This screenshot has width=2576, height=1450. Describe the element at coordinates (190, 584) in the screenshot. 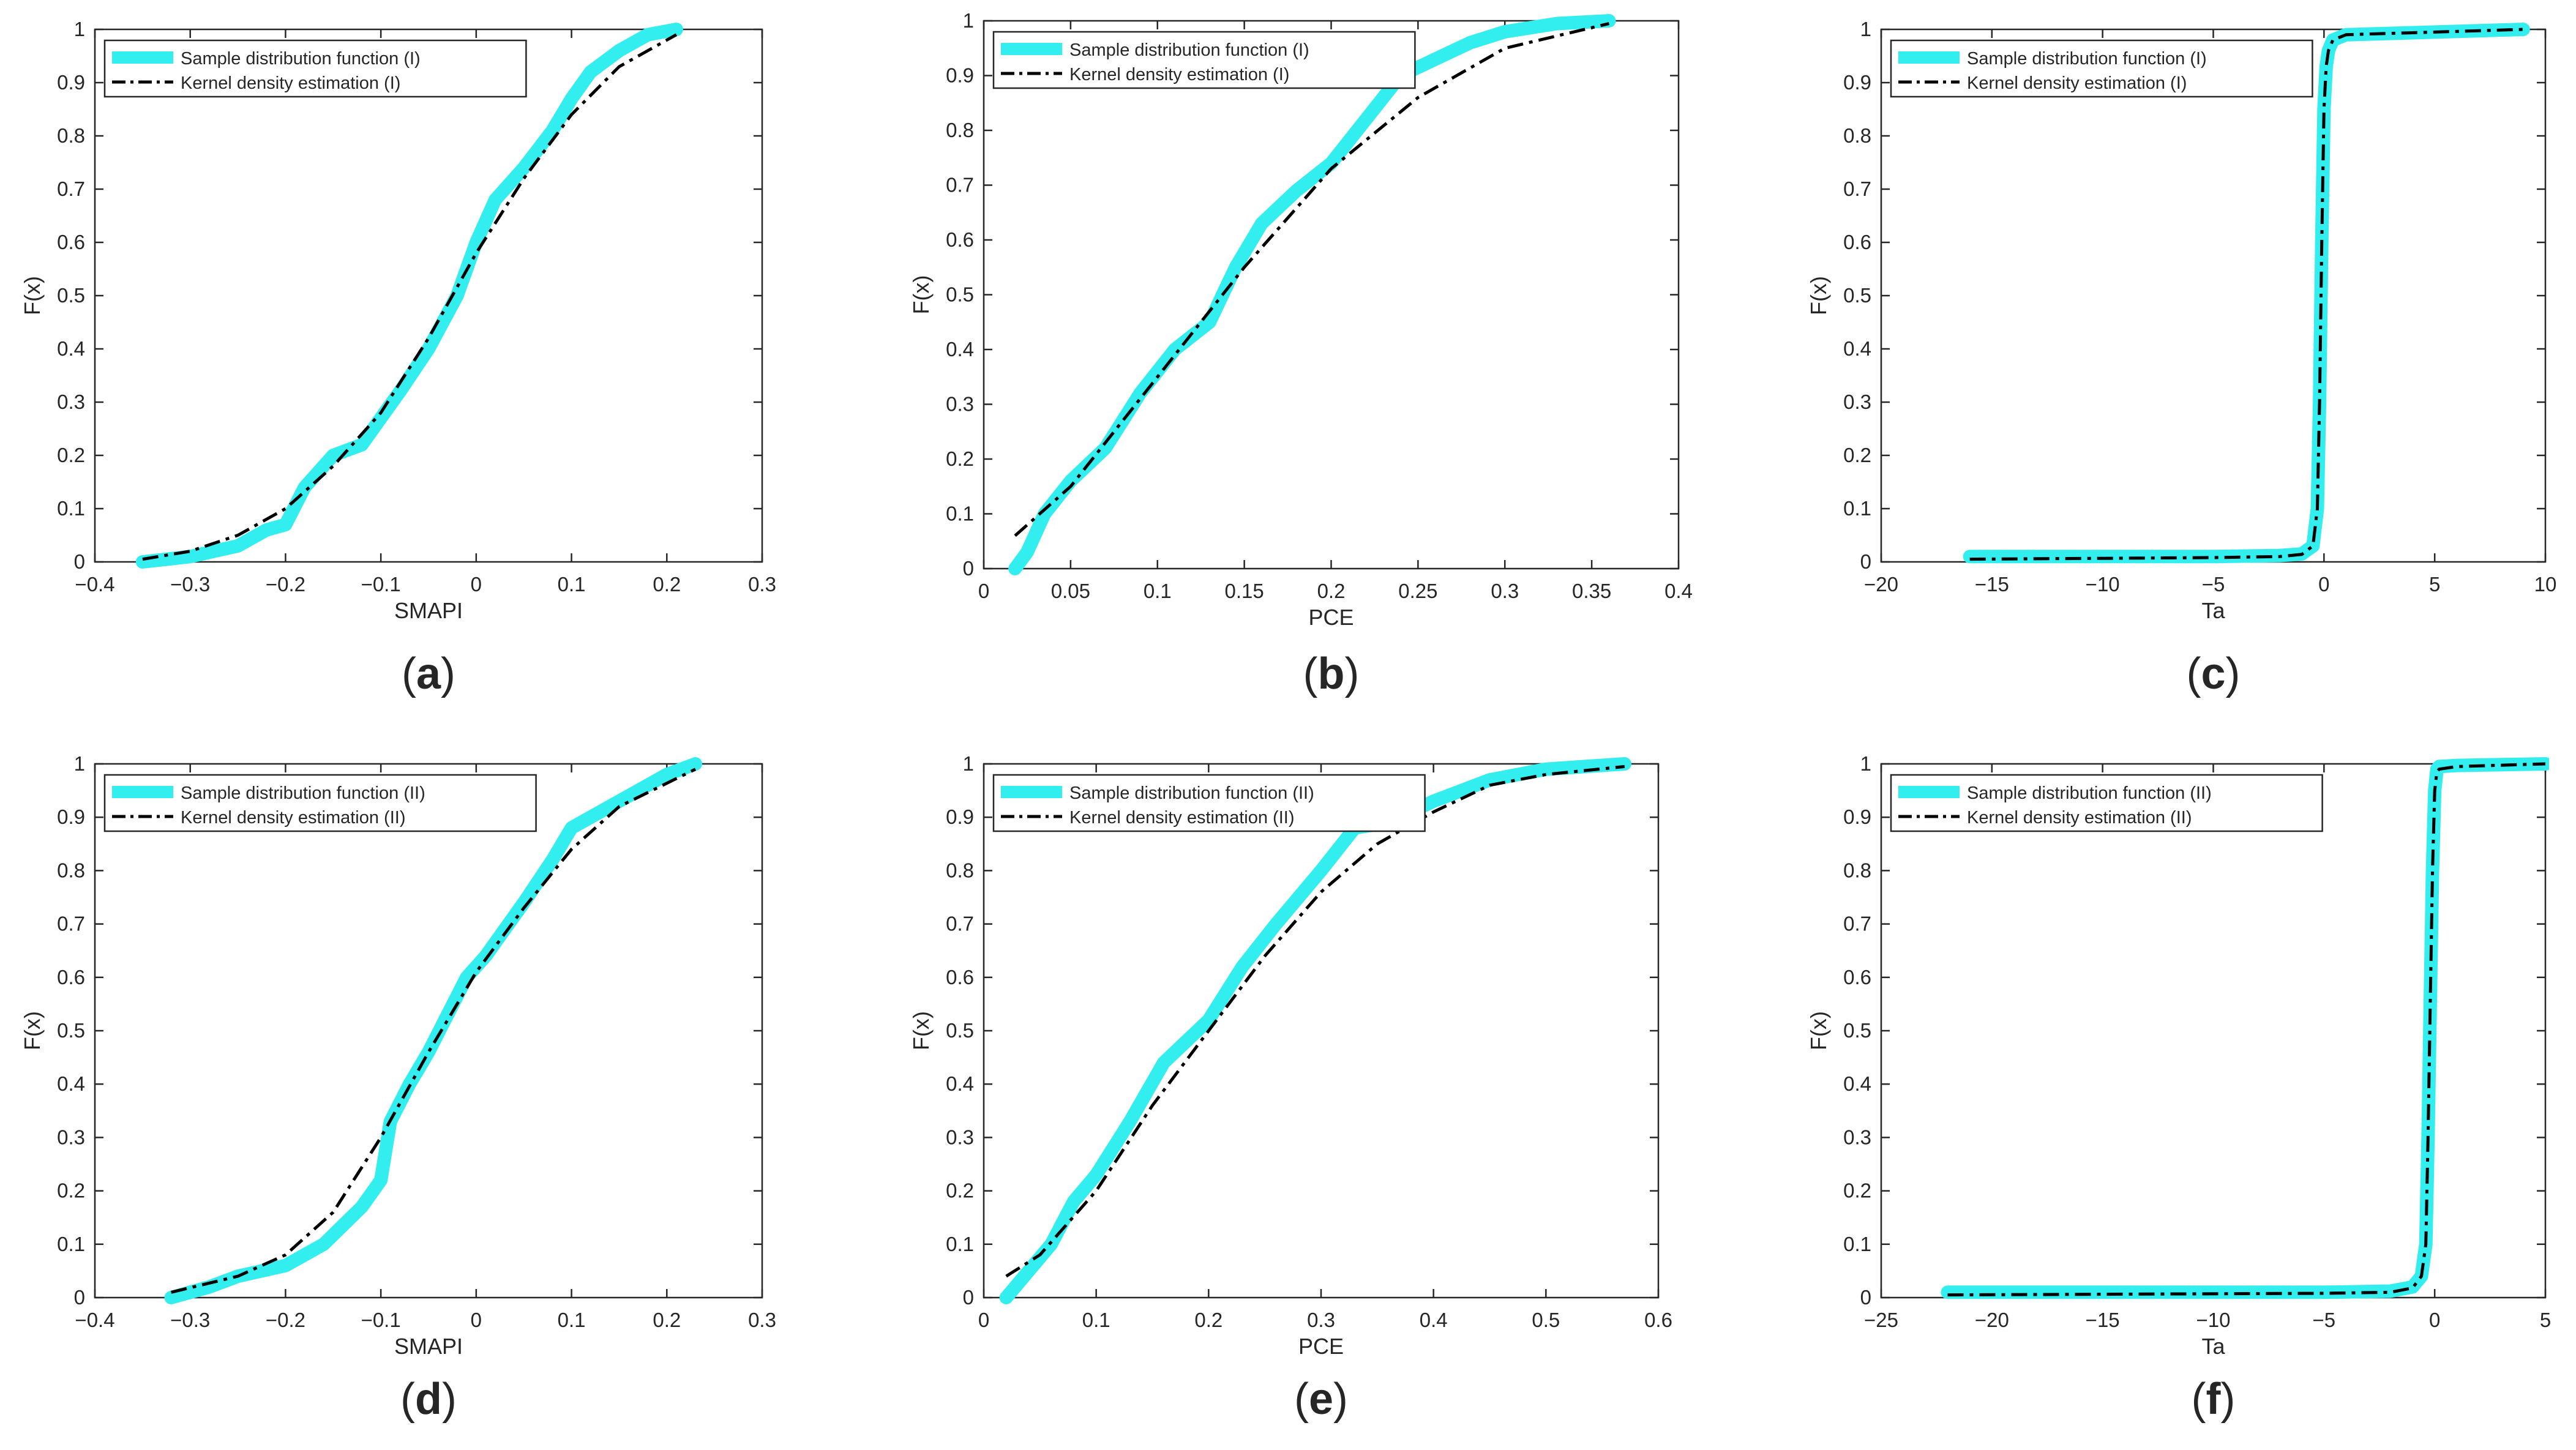

I see `x-tick-label: −0.3` at that location.